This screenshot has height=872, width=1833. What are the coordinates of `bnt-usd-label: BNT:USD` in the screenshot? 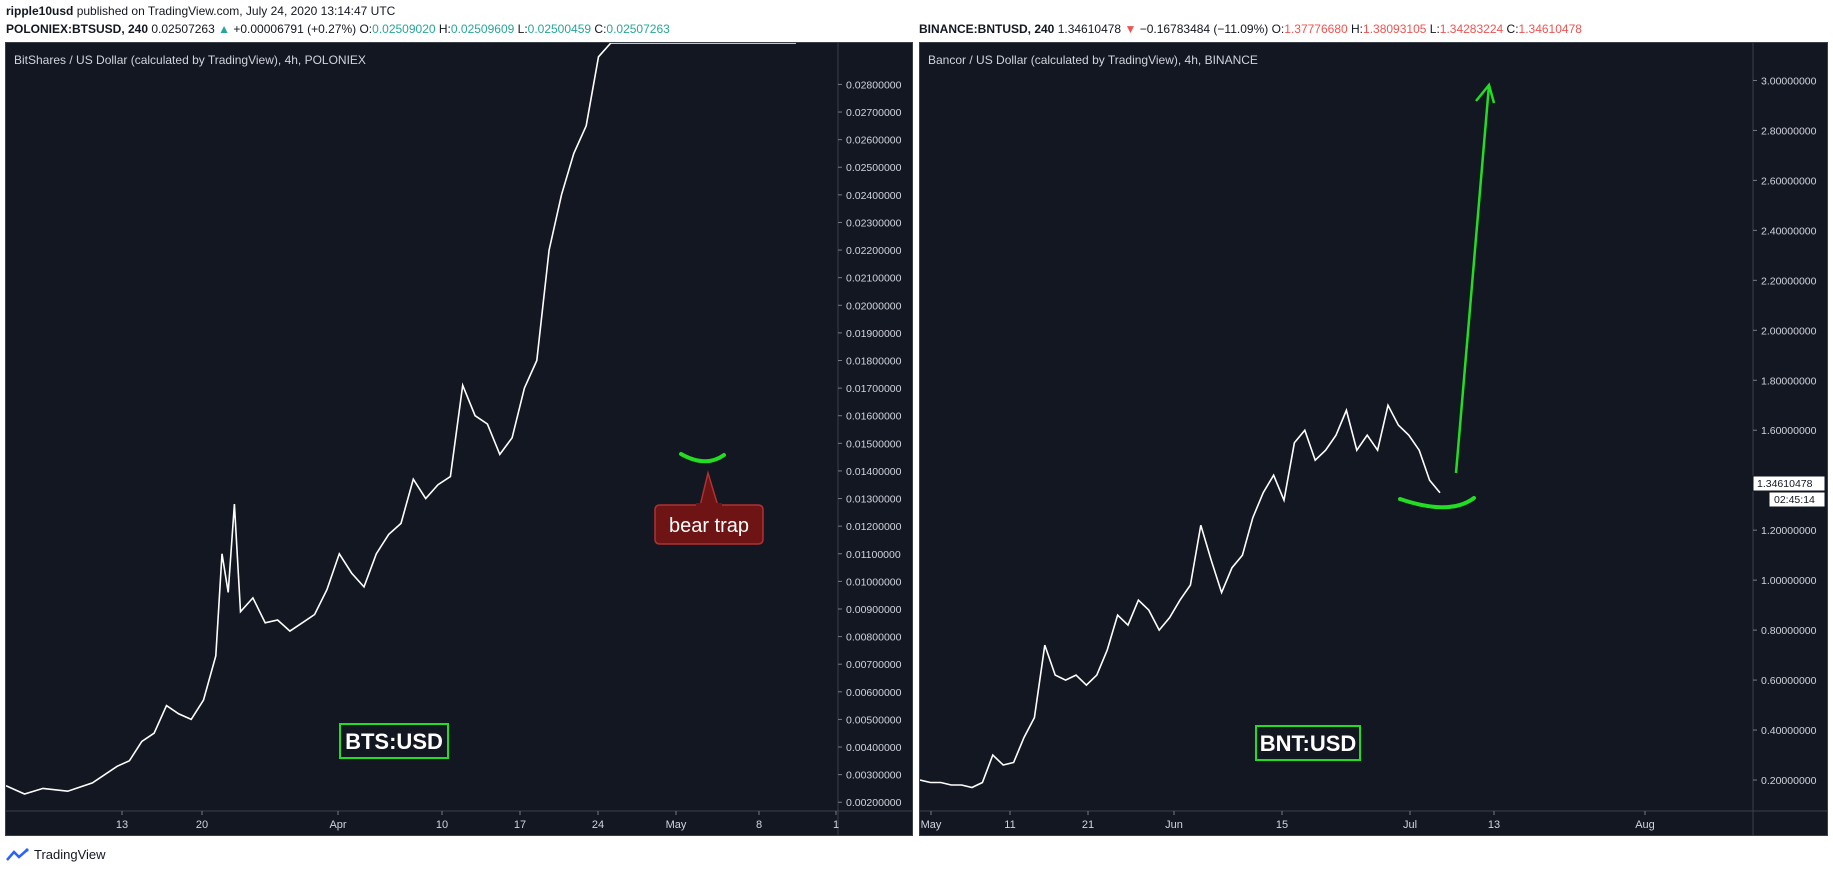 It's located at (1308, 743).